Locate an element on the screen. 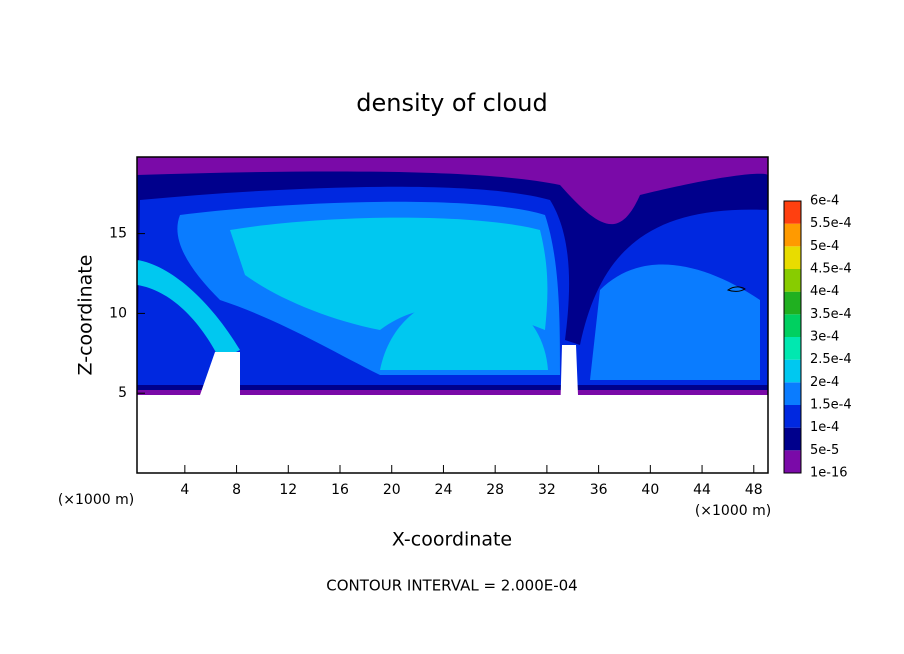  colorbar-label: 5.5e-4 is located at coordinates (831, 223).